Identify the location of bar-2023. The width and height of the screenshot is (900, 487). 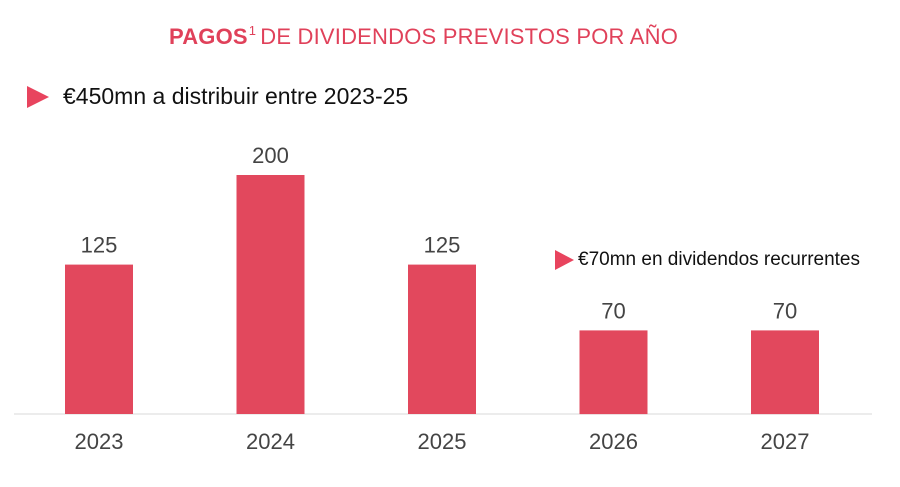
(99, 339).